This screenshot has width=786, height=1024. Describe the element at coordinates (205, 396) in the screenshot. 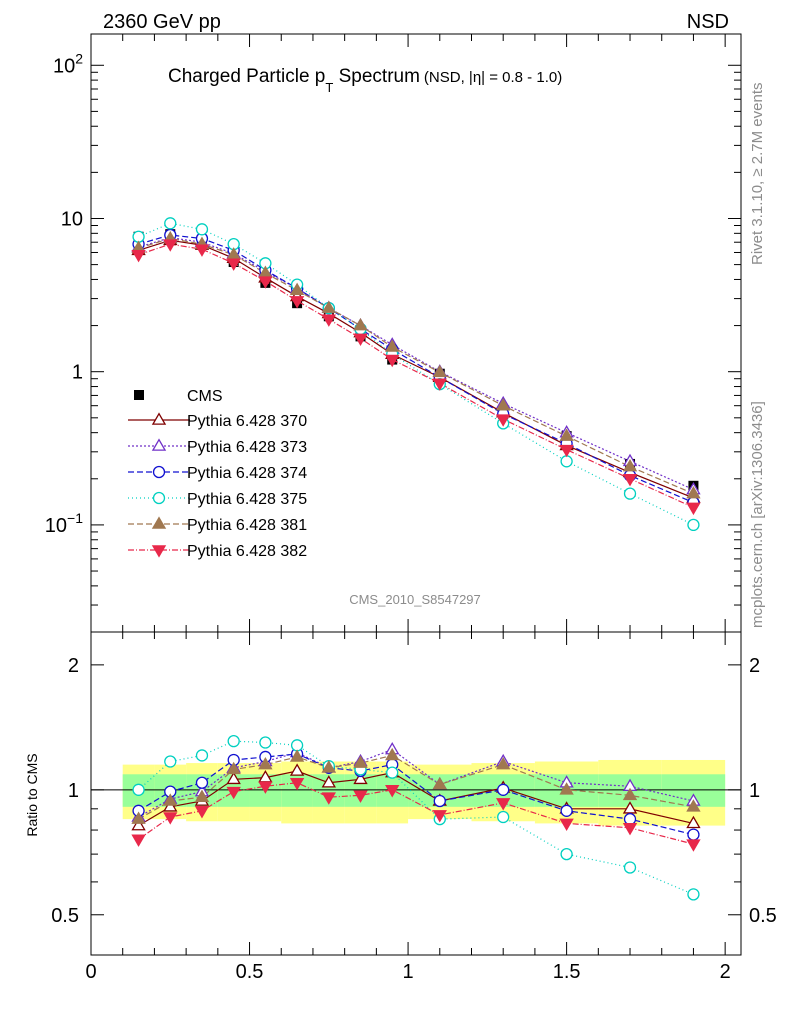

I see `legend-label: CMS` at that location.